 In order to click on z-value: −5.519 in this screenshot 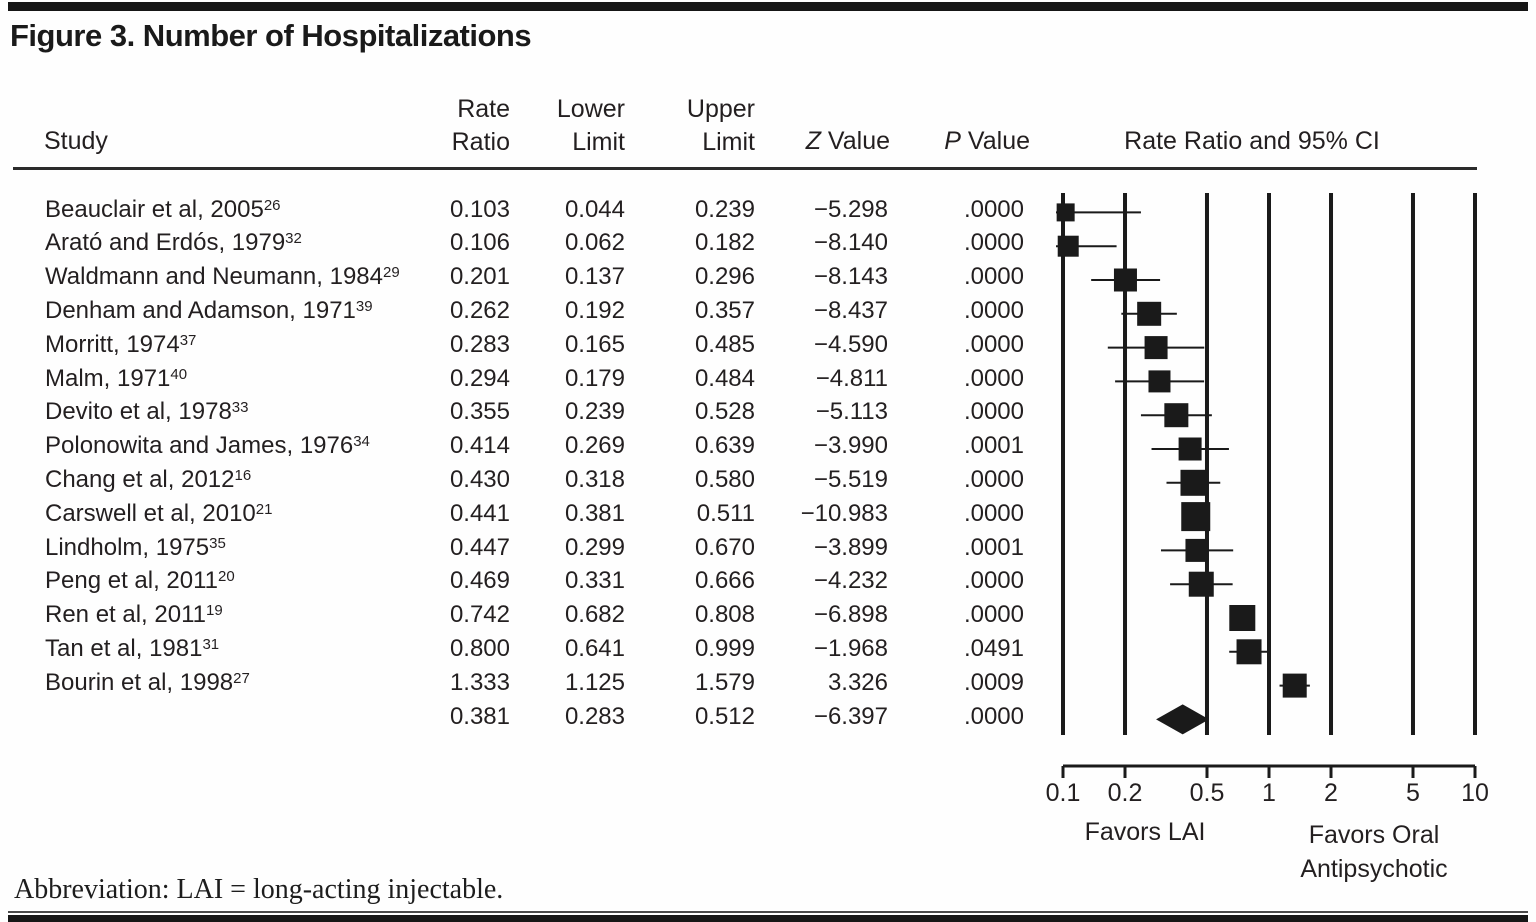, I will do `click(850, 479)`.